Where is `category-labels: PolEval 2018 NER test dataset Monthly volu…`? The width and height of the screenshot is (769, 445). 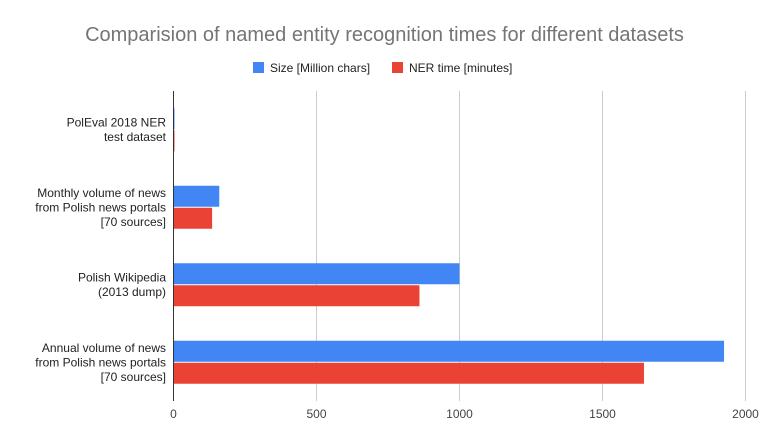 category-labels: PolEval 2018 NER test dataset Monthly volu… is located at coordinates (100, 250).